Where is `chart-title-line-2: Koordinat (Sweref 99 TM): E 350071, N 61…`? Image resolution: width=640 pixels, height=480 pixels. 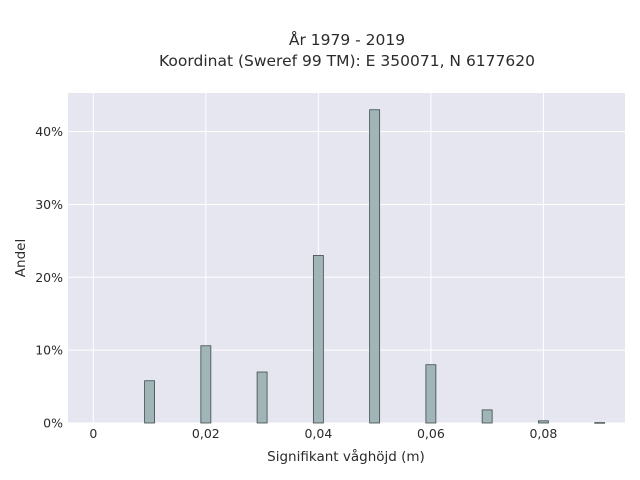 chart-title-line-2: Koordinat (Sweref 99 TM): E 350071, N 61… is located at coordinates (347, 61).